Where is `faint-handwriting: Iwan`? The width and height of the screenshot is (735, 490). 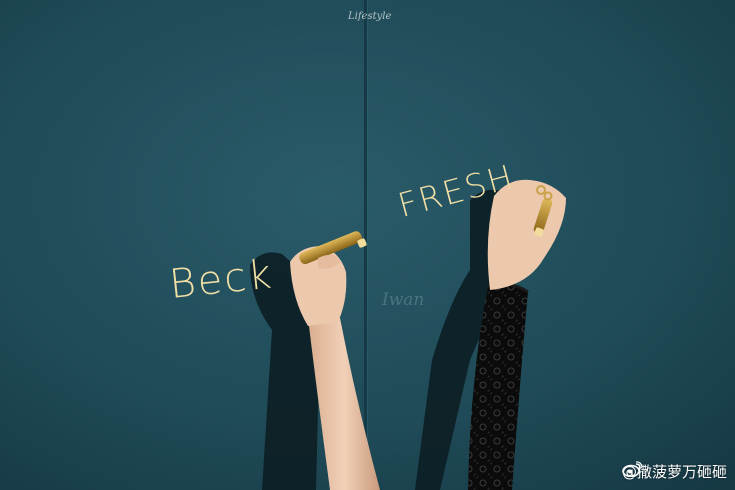 faint-handwriting: Iwan is located at coordinates (403, 300).